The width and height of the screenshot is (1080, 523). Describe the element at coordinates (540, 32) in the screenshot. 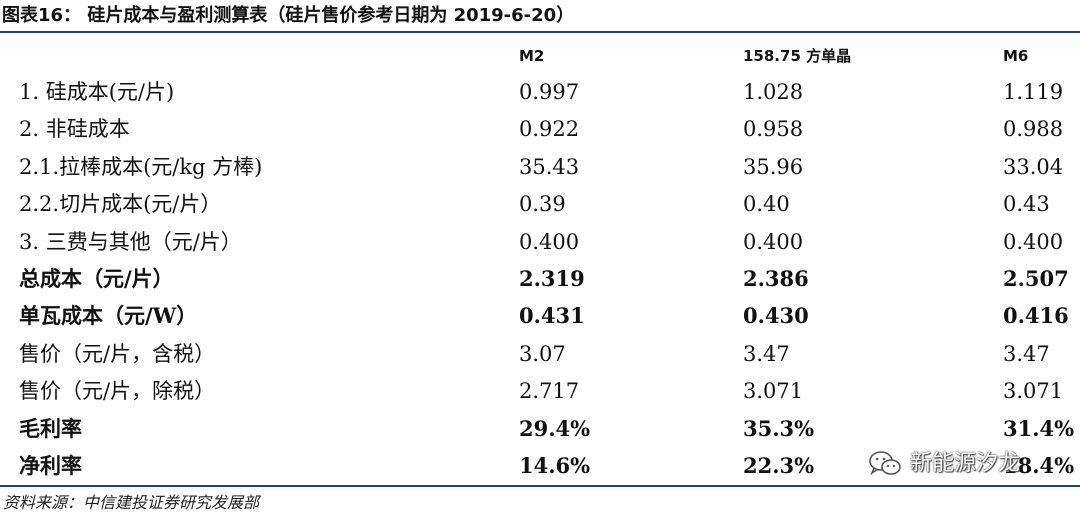

I see `top-rule` at that location.